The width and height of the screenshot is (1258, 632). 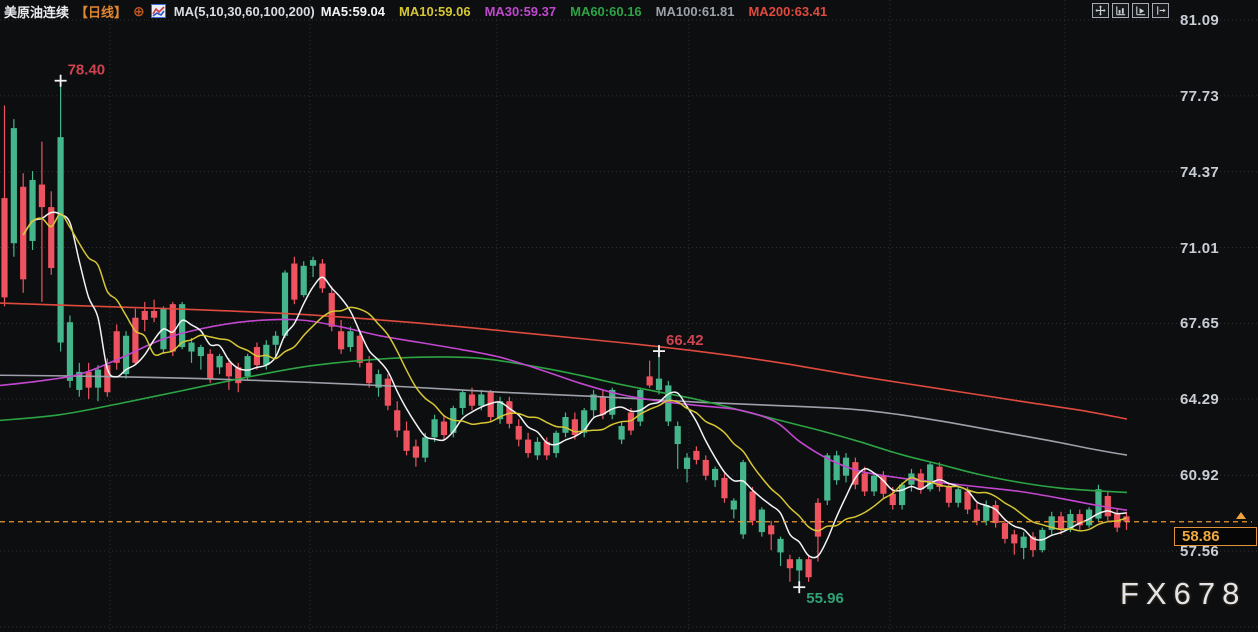 What do you see at coordinates (37, 12) in the screenshot?
I see `symbol-name: 美原油连续` at bounding box center [37, 12].